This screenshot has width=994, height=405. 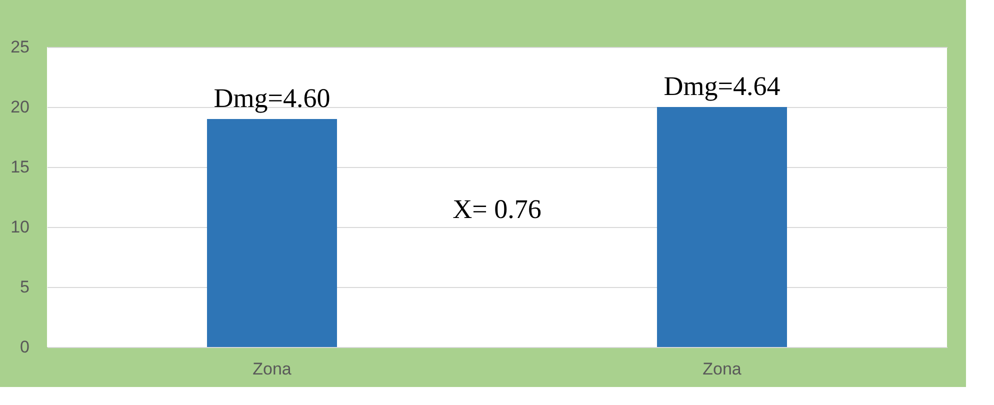 What do you see at coordinates (20, 107) in the screenshot?
I see `y-tick-label: 20` at bounding box center [20, 107].